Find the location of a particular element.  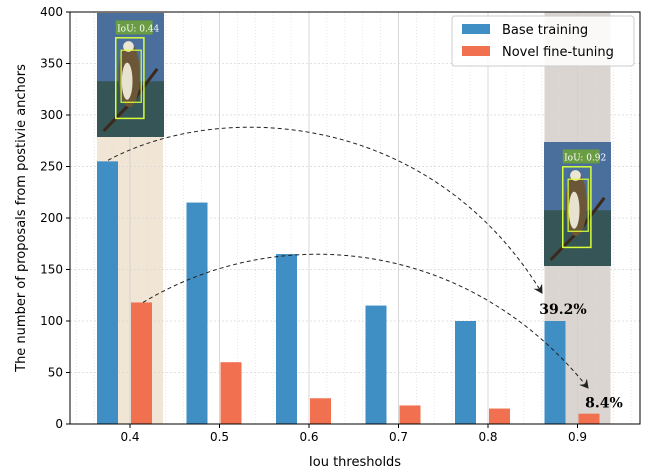

legend-label-base: Base training is located at coordinates (545, 30).